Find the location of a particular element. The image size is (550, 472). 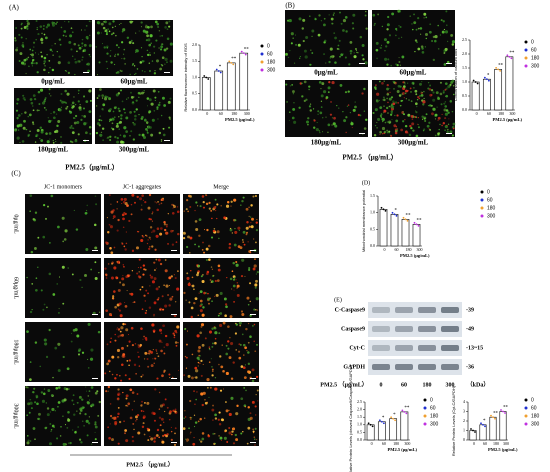

significance: * is located at coordinates (220, 67).